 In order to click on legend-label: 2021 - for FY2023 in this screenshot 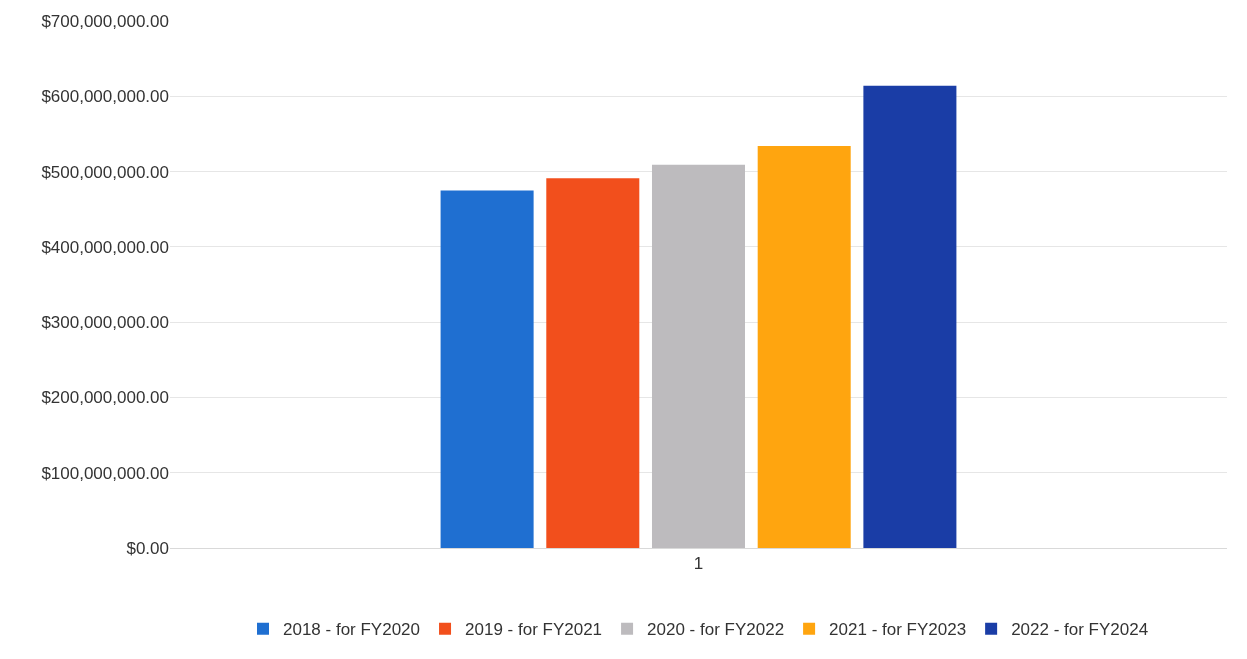, I will do `click(898, 630)`.